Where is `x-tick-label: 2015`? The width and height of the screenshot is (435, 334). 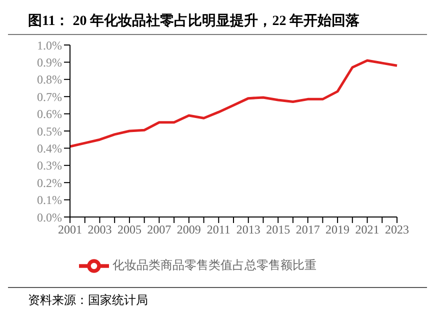 x-tick-label: 2015 is located at coordinates (278, 229).